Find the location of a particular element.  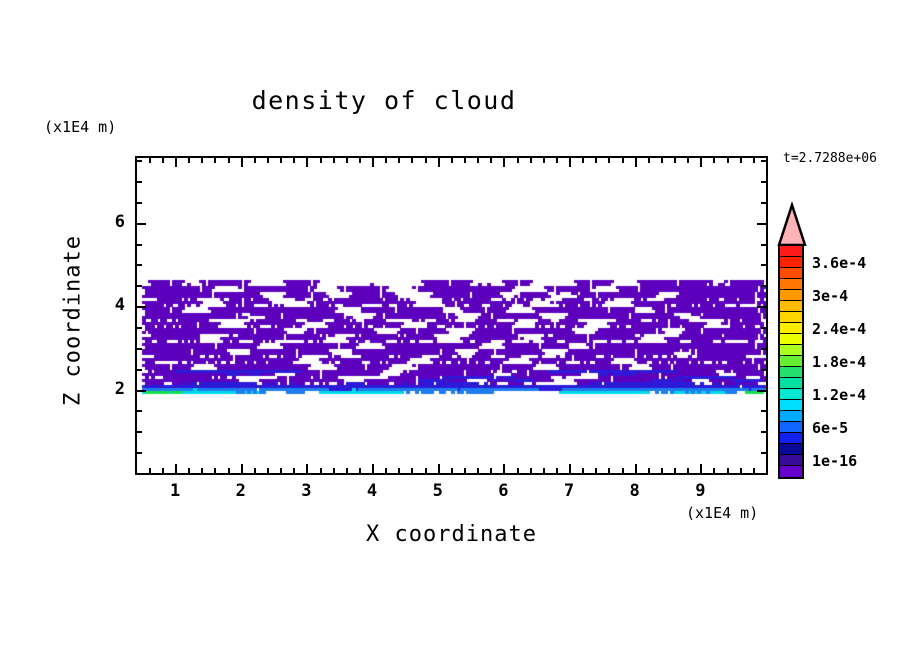

plot-title: density of cloud is located at coordinates (384, 100).